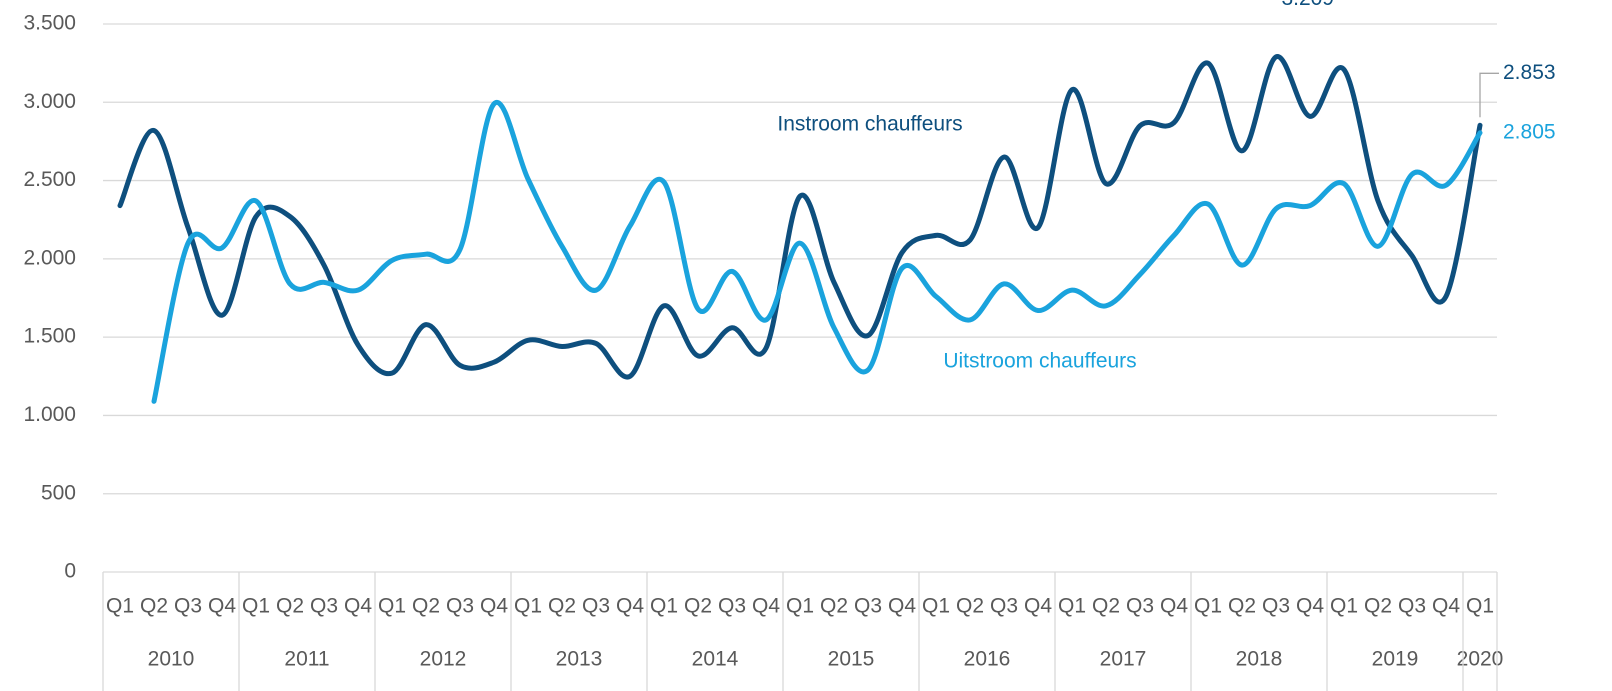 The width and height of the screenshot is (1612, 691). I want to click on y-tick-label: 0, so click(70, 571).